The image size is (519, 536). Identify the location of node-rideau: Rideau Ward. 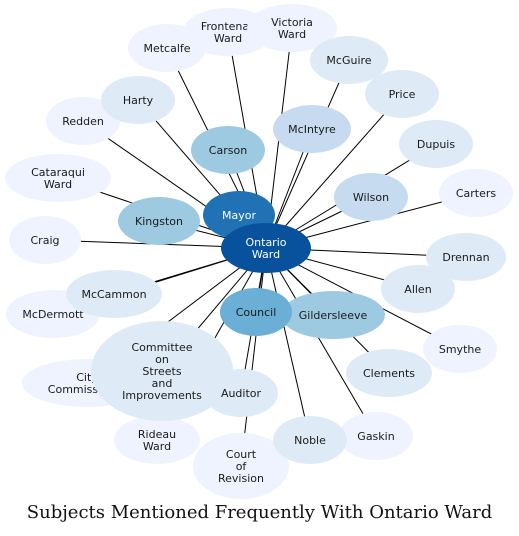
(157, 440).